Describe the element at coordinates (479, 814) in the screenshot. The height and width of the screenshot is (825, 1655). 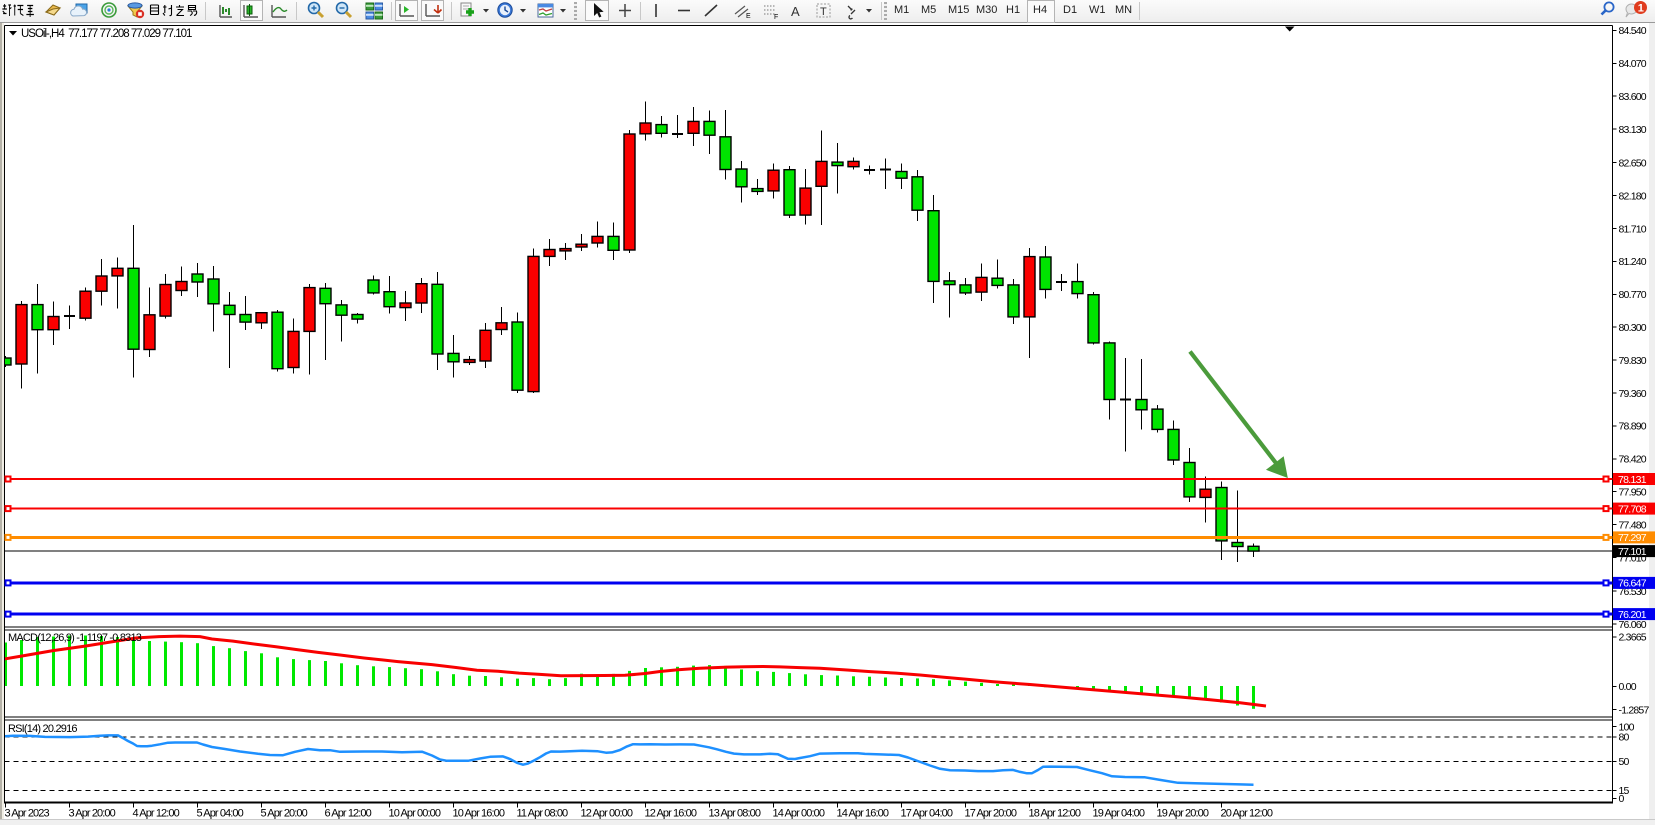
I see `svg-text: 10 Apr 16:00` at that location.